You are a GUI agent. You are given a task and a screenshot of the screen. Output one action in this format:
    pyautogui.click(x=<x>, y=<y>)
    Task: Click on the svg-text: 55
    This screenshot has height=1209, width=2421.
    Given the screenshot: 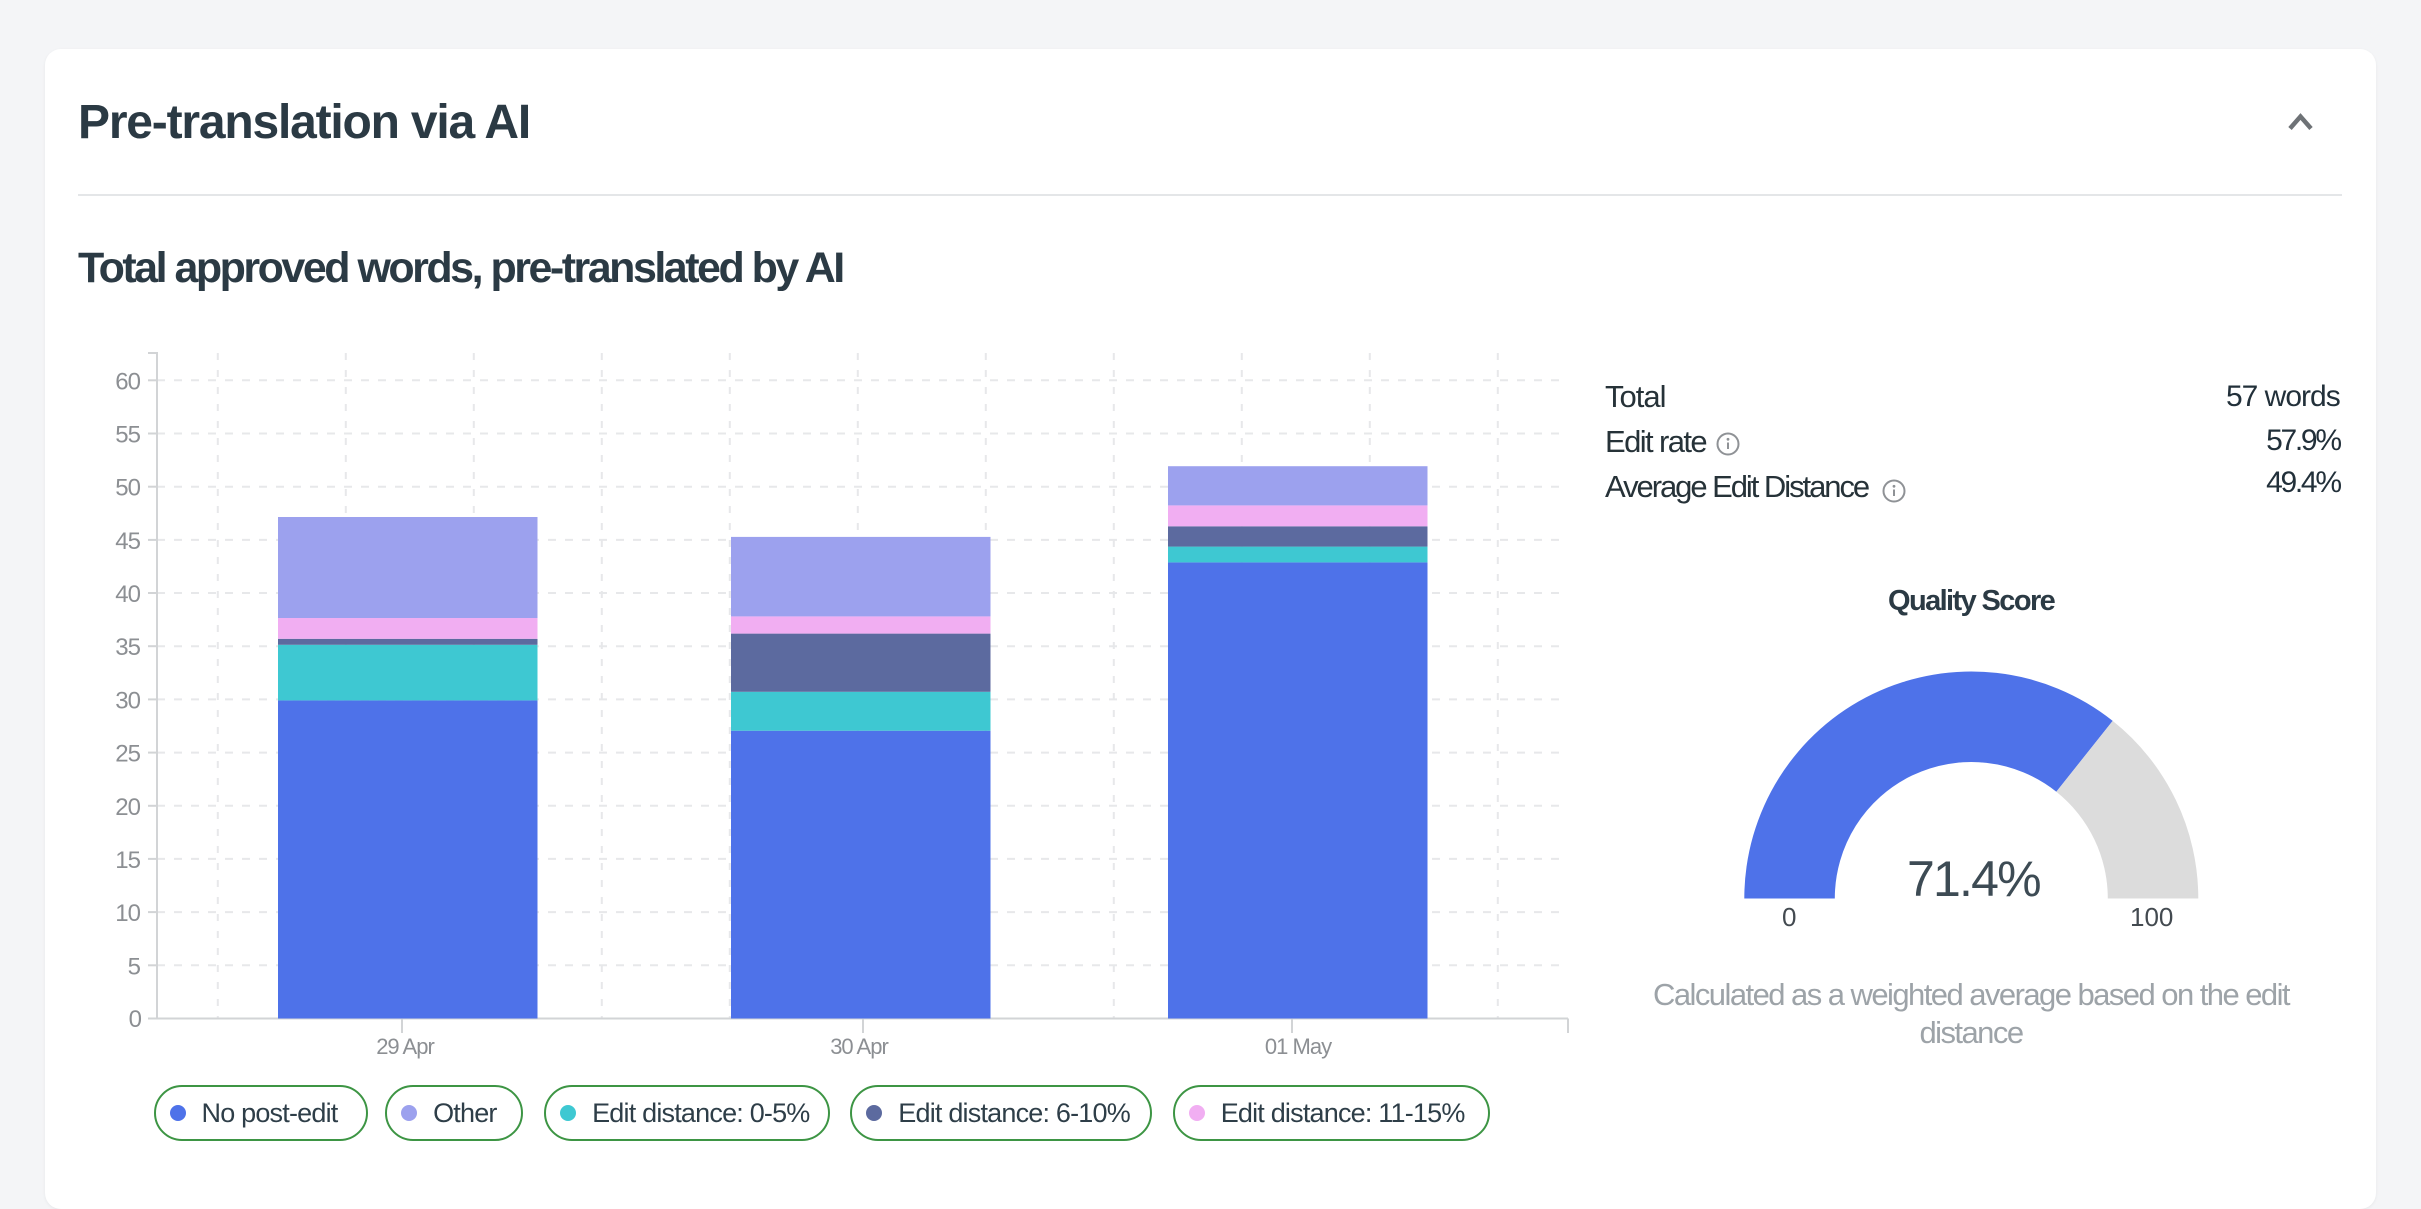 What is the action you would take?
    pyautogui.click(x=127, y=435)
    